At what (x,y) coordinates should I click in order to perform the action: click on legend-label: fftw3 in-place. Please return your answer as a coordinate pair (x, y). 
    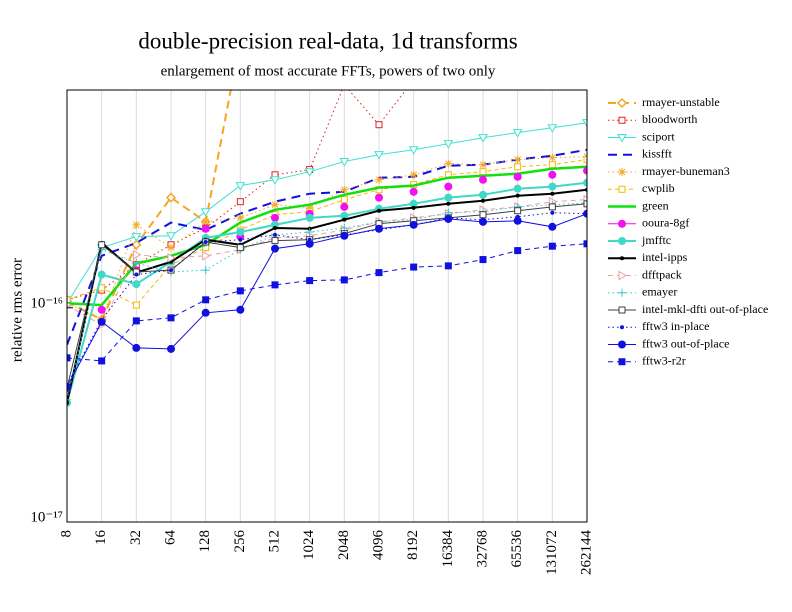
    Looking at the image, I should click on (675, 326).